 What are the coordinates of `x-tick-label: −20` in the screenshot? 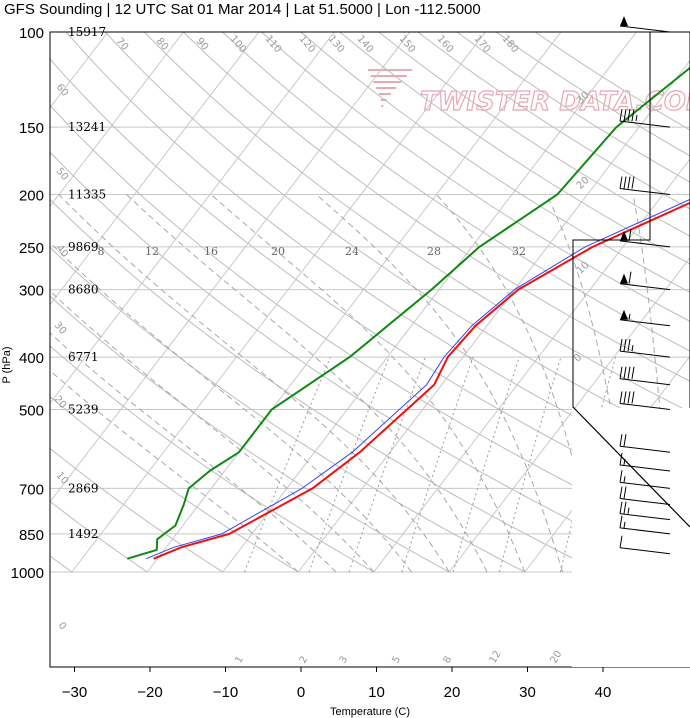 It's located at (149, 692).